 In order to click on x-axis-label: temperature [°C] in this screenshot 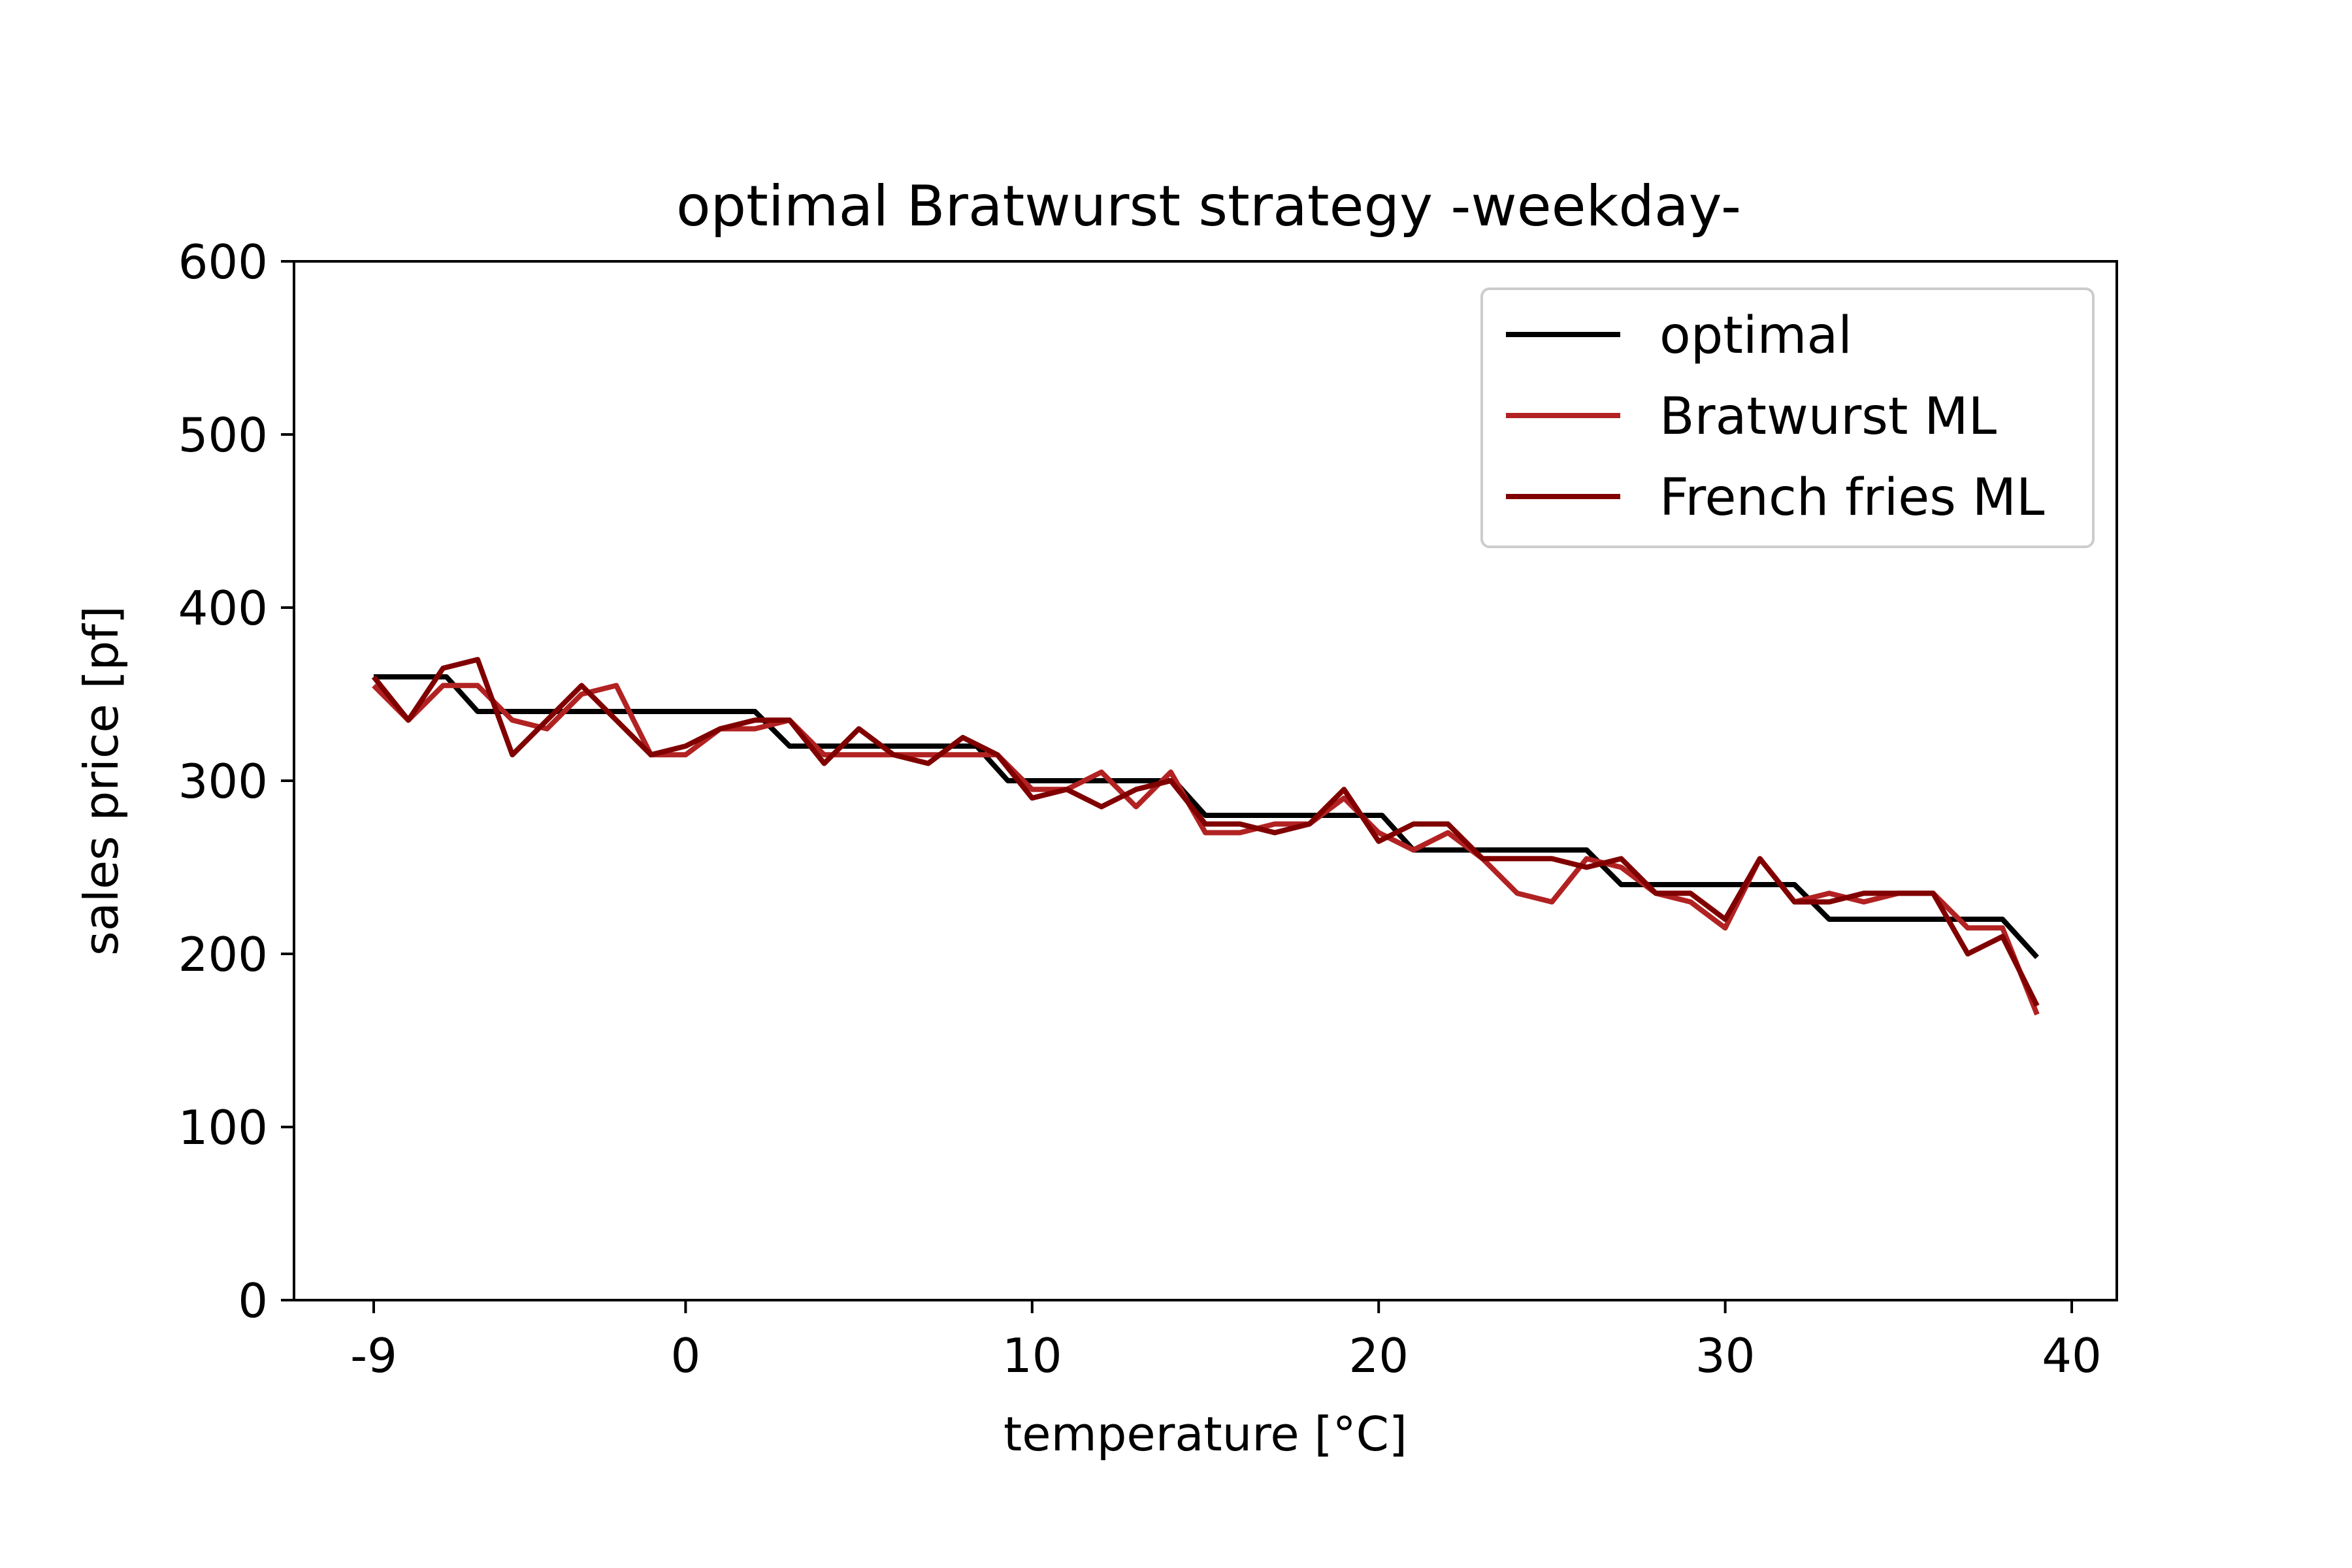, I will do `click(1205, 1434)`.